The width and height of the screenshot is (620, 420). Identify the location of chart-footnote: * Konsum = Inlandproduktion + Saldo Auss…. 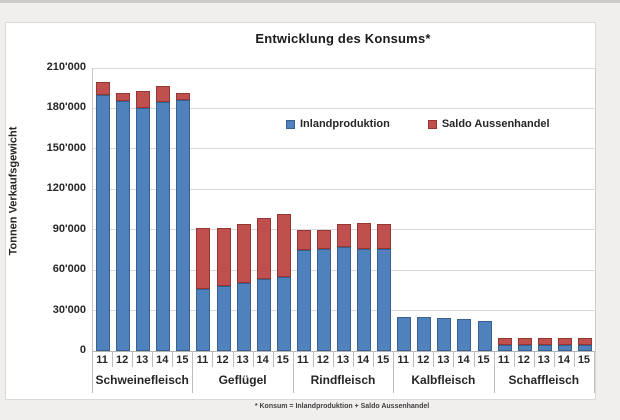
(342, 406).